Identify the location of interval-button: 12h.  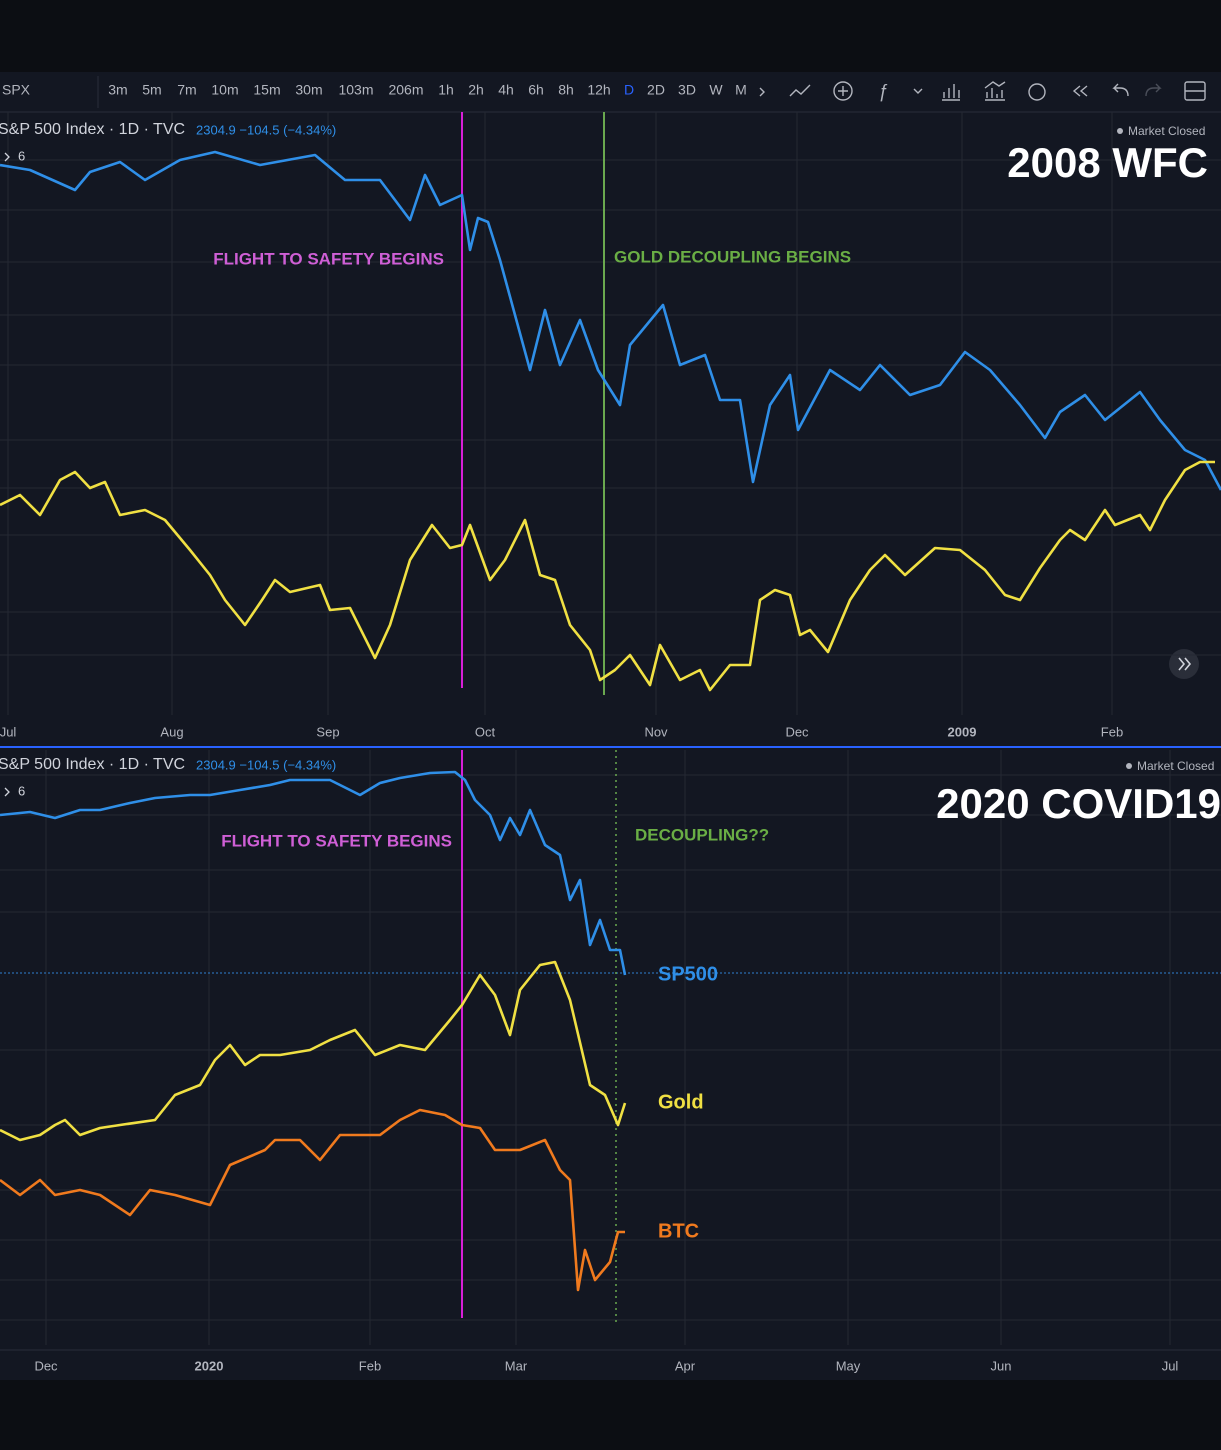
(598, 90).